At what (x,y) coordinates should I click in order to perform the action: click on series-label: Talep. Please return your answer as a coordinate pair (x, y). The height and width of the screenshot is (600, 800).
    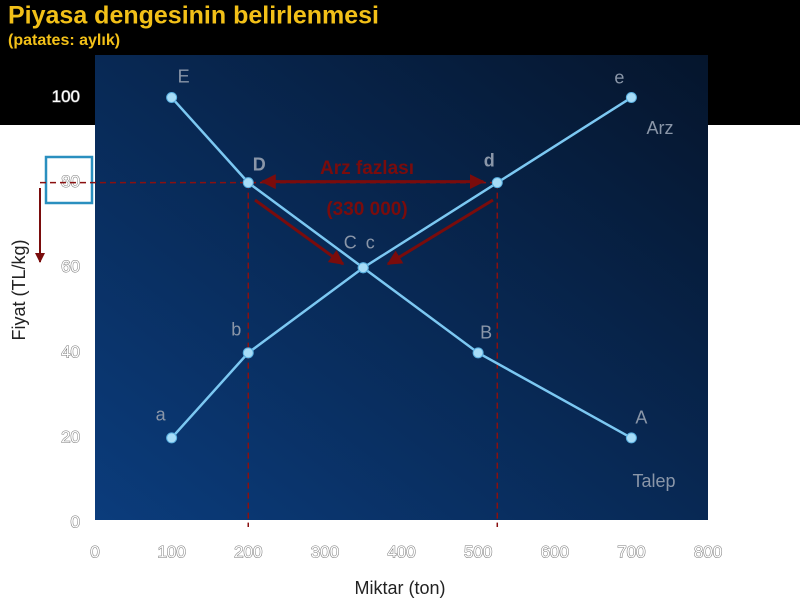
    Looking at the image, I should click on (653, 481).